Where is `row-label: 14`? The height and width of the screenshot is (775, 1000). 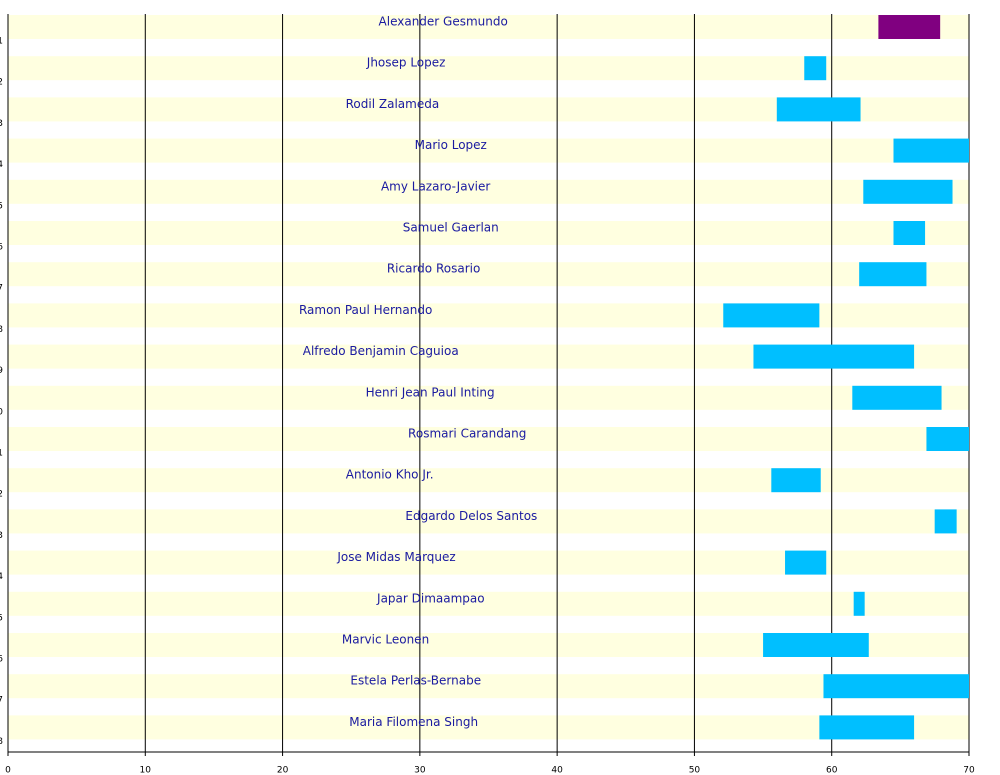 row-label: 14 is located at coordinates (1, 577).